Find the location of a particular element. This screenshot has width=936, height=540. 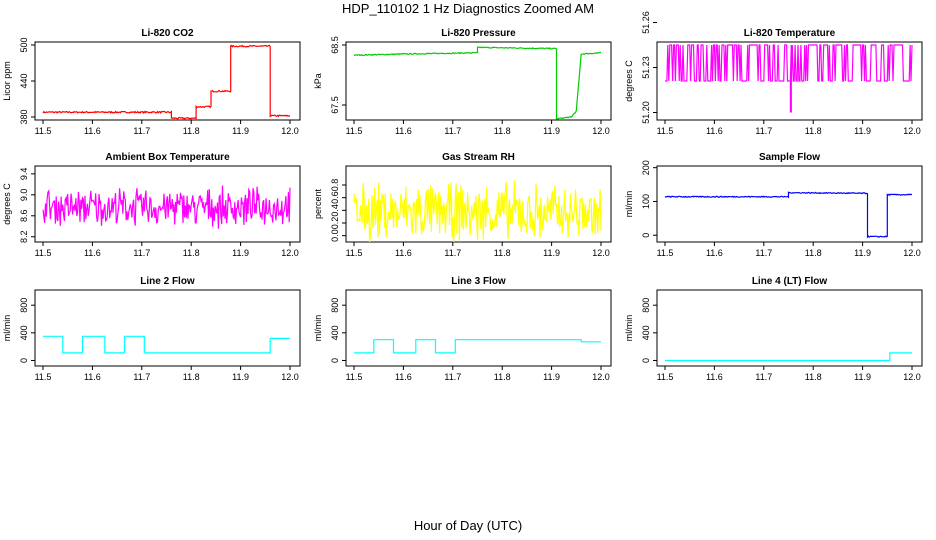

y-tick-label: 51.20 is located at coordinates (646, 112).